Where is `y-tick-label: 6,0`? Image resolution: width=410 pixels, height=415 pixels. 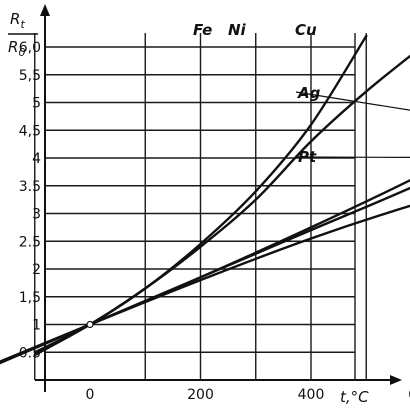 y-tick-label: 6,0 is located at coordinates (30, 48).